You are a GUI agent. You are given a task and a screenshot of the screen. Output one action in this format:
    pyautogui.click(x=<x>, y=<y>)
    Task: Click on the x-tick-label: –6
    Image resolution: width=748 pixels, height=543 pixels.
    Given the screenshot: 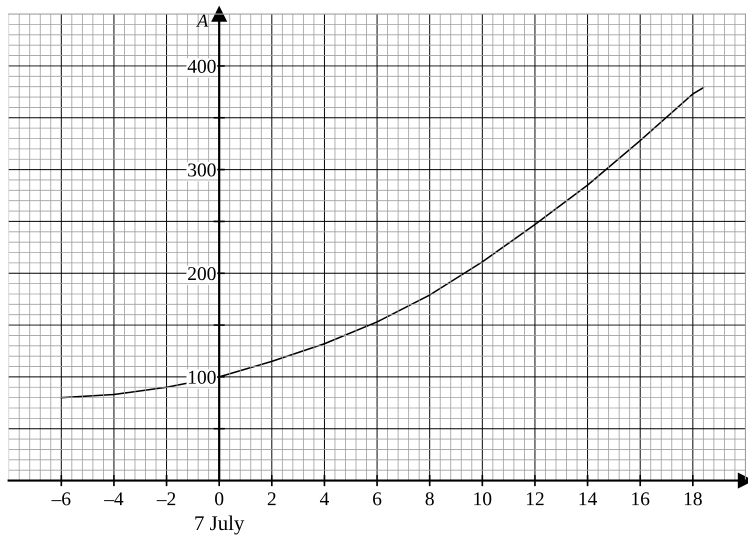 What is the action you would take?
    pyautogui.click(x=60, y=499)
    